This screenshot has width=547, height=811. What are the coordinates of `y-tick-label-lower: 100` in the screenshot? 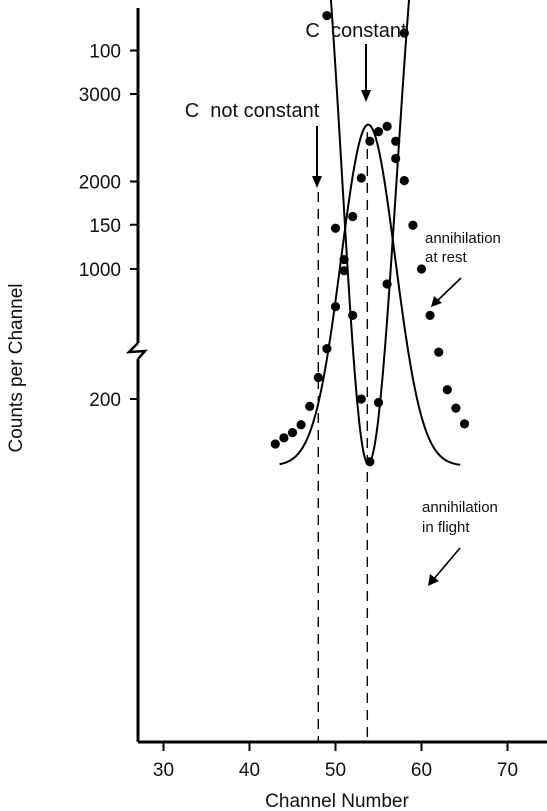 It's located at (105, 52).